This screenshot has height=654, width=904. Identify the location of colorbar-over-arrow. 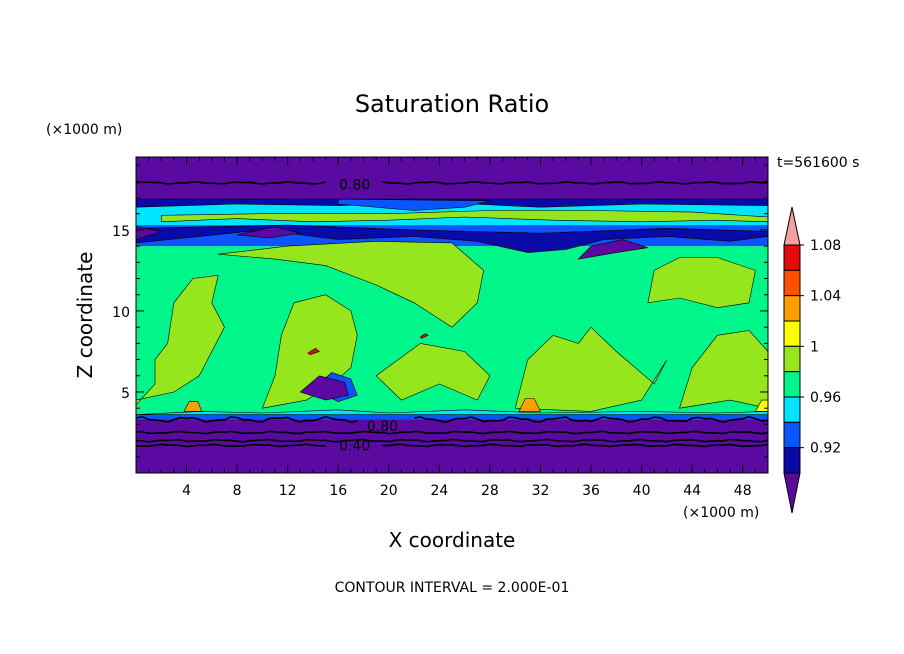
(792, 226).